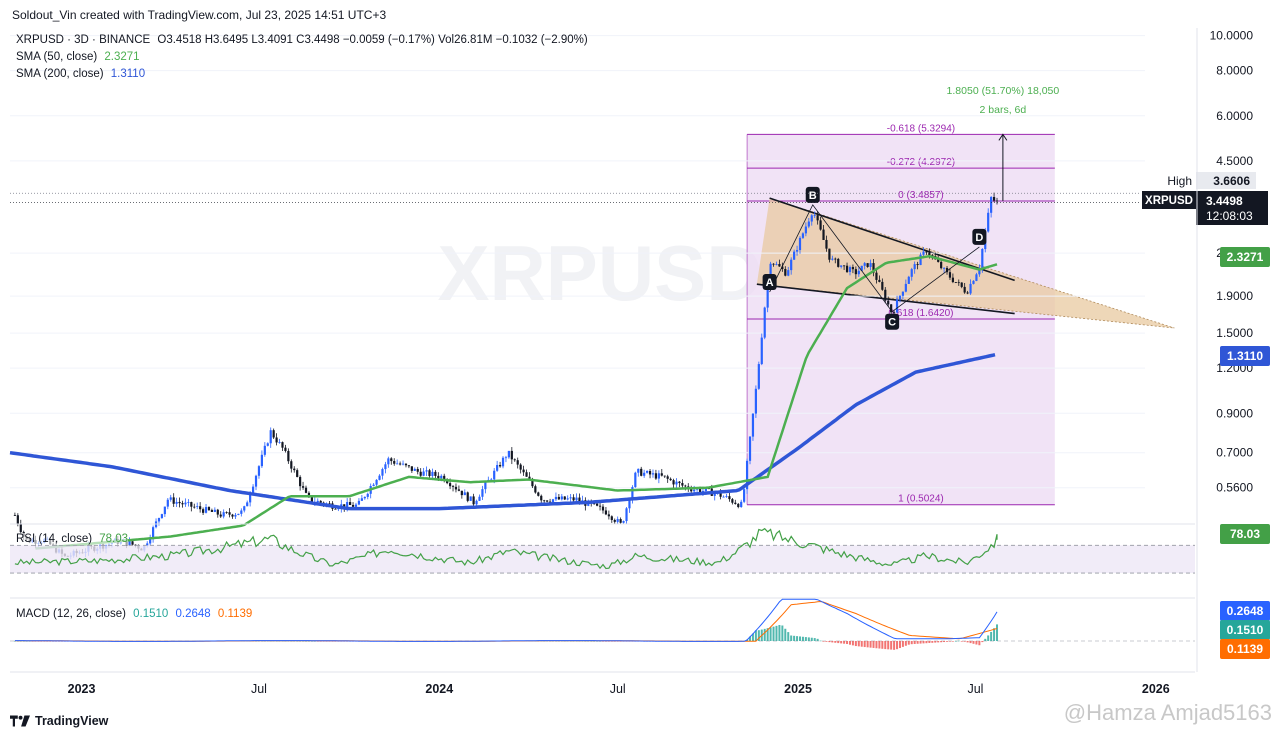 The image size is (1280, 739). What do you see at coordinates (770, 283) in the screenshot?
I see `pattern-point-label: A` at bounding box center [770, 283].